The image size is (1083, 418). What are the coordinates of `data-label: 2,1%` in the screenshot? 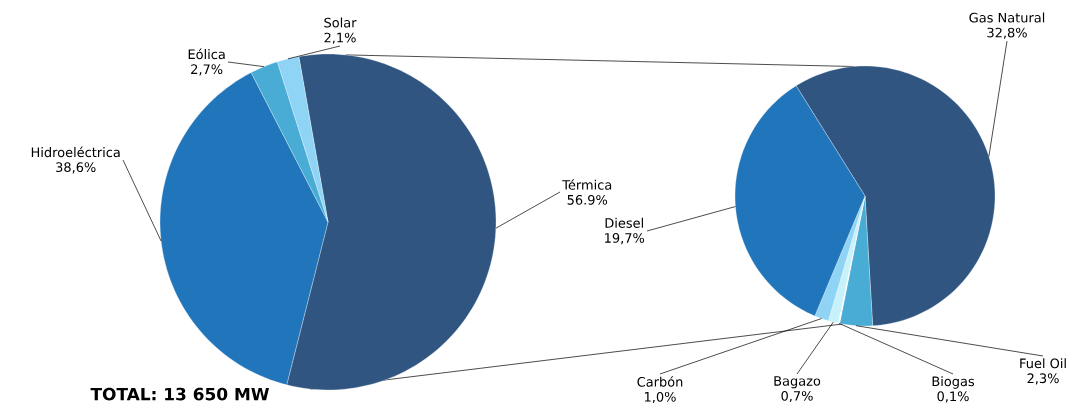 It's located at (340, 38).